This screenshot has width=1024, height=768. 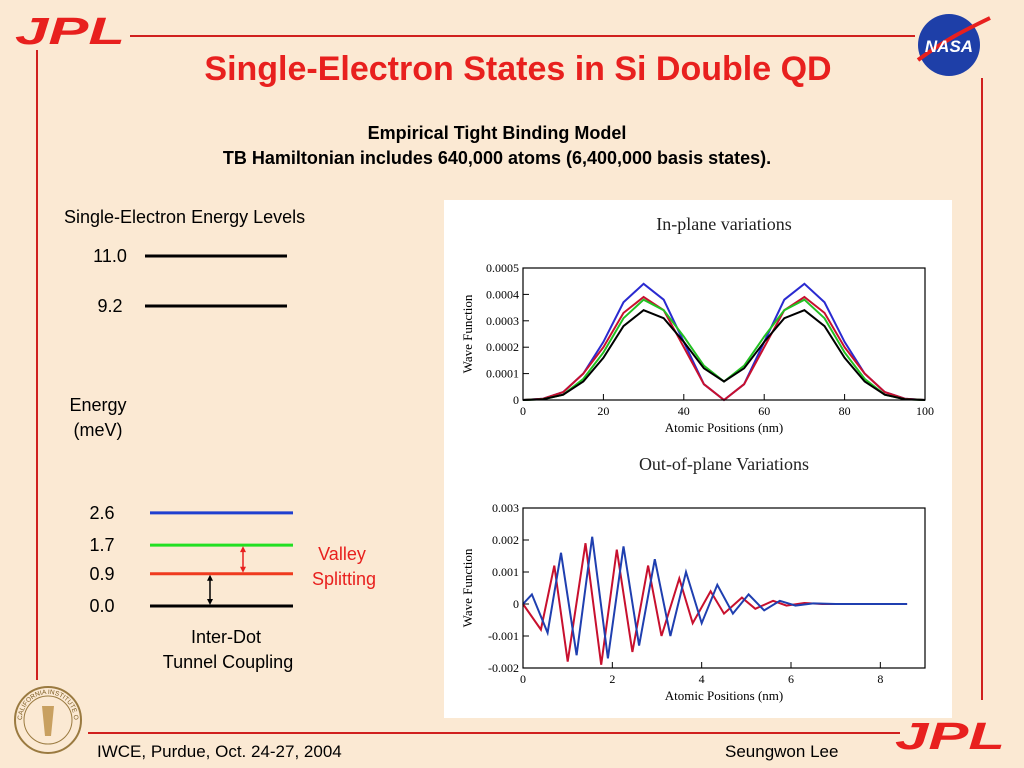 I want to click on y-tick-label: 0.0002, so click(x=502, y=347).